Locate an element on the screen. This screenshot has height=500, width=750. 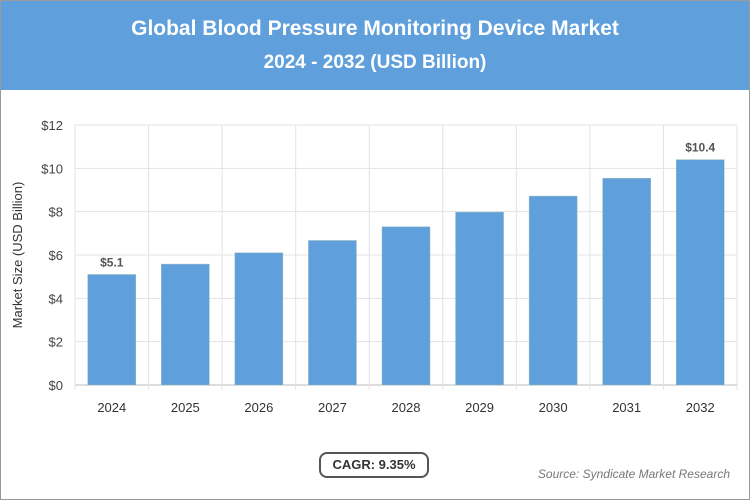
x-tick-label: 2032 is located at coordinates (700, 407).